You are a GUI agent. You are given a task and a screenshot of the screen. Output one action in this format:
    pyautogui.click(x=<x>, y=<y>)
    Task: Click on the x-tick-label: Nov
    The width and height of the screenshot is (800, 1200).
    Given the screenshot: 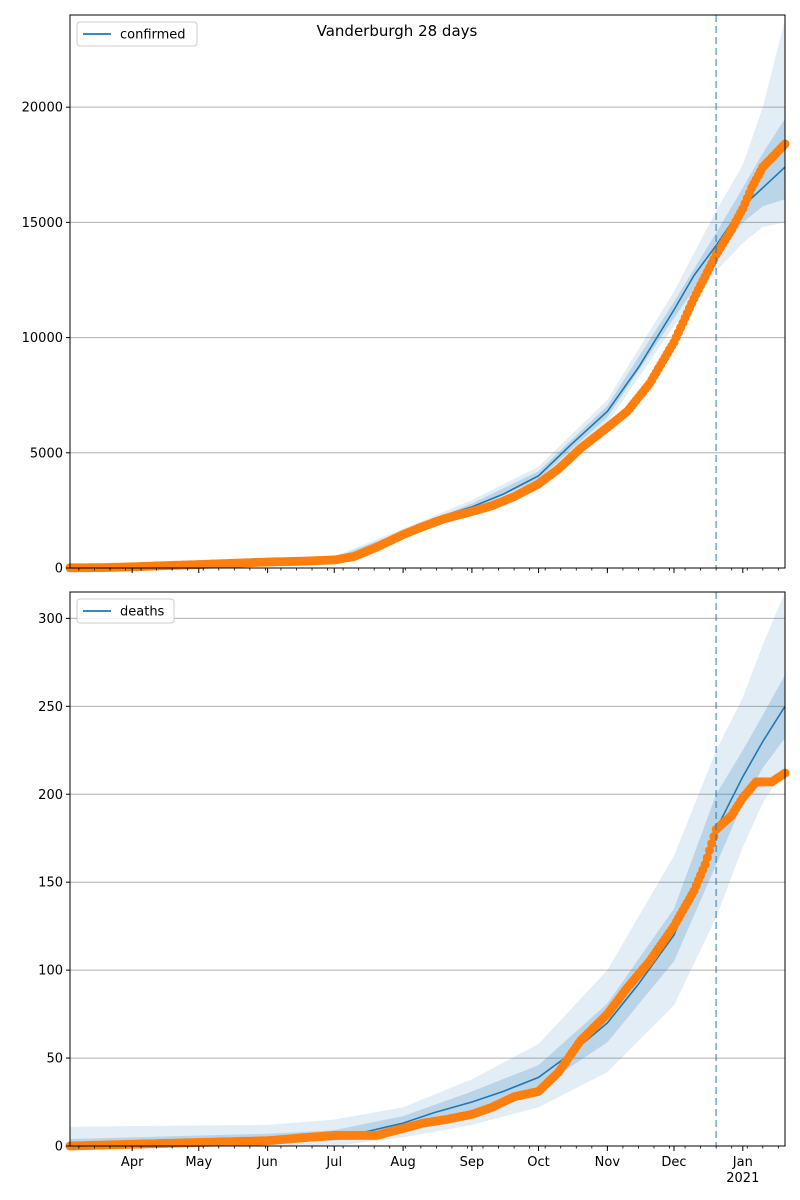 What is the action you would take?
    pyautogui.click(x=608, y=1162)
    